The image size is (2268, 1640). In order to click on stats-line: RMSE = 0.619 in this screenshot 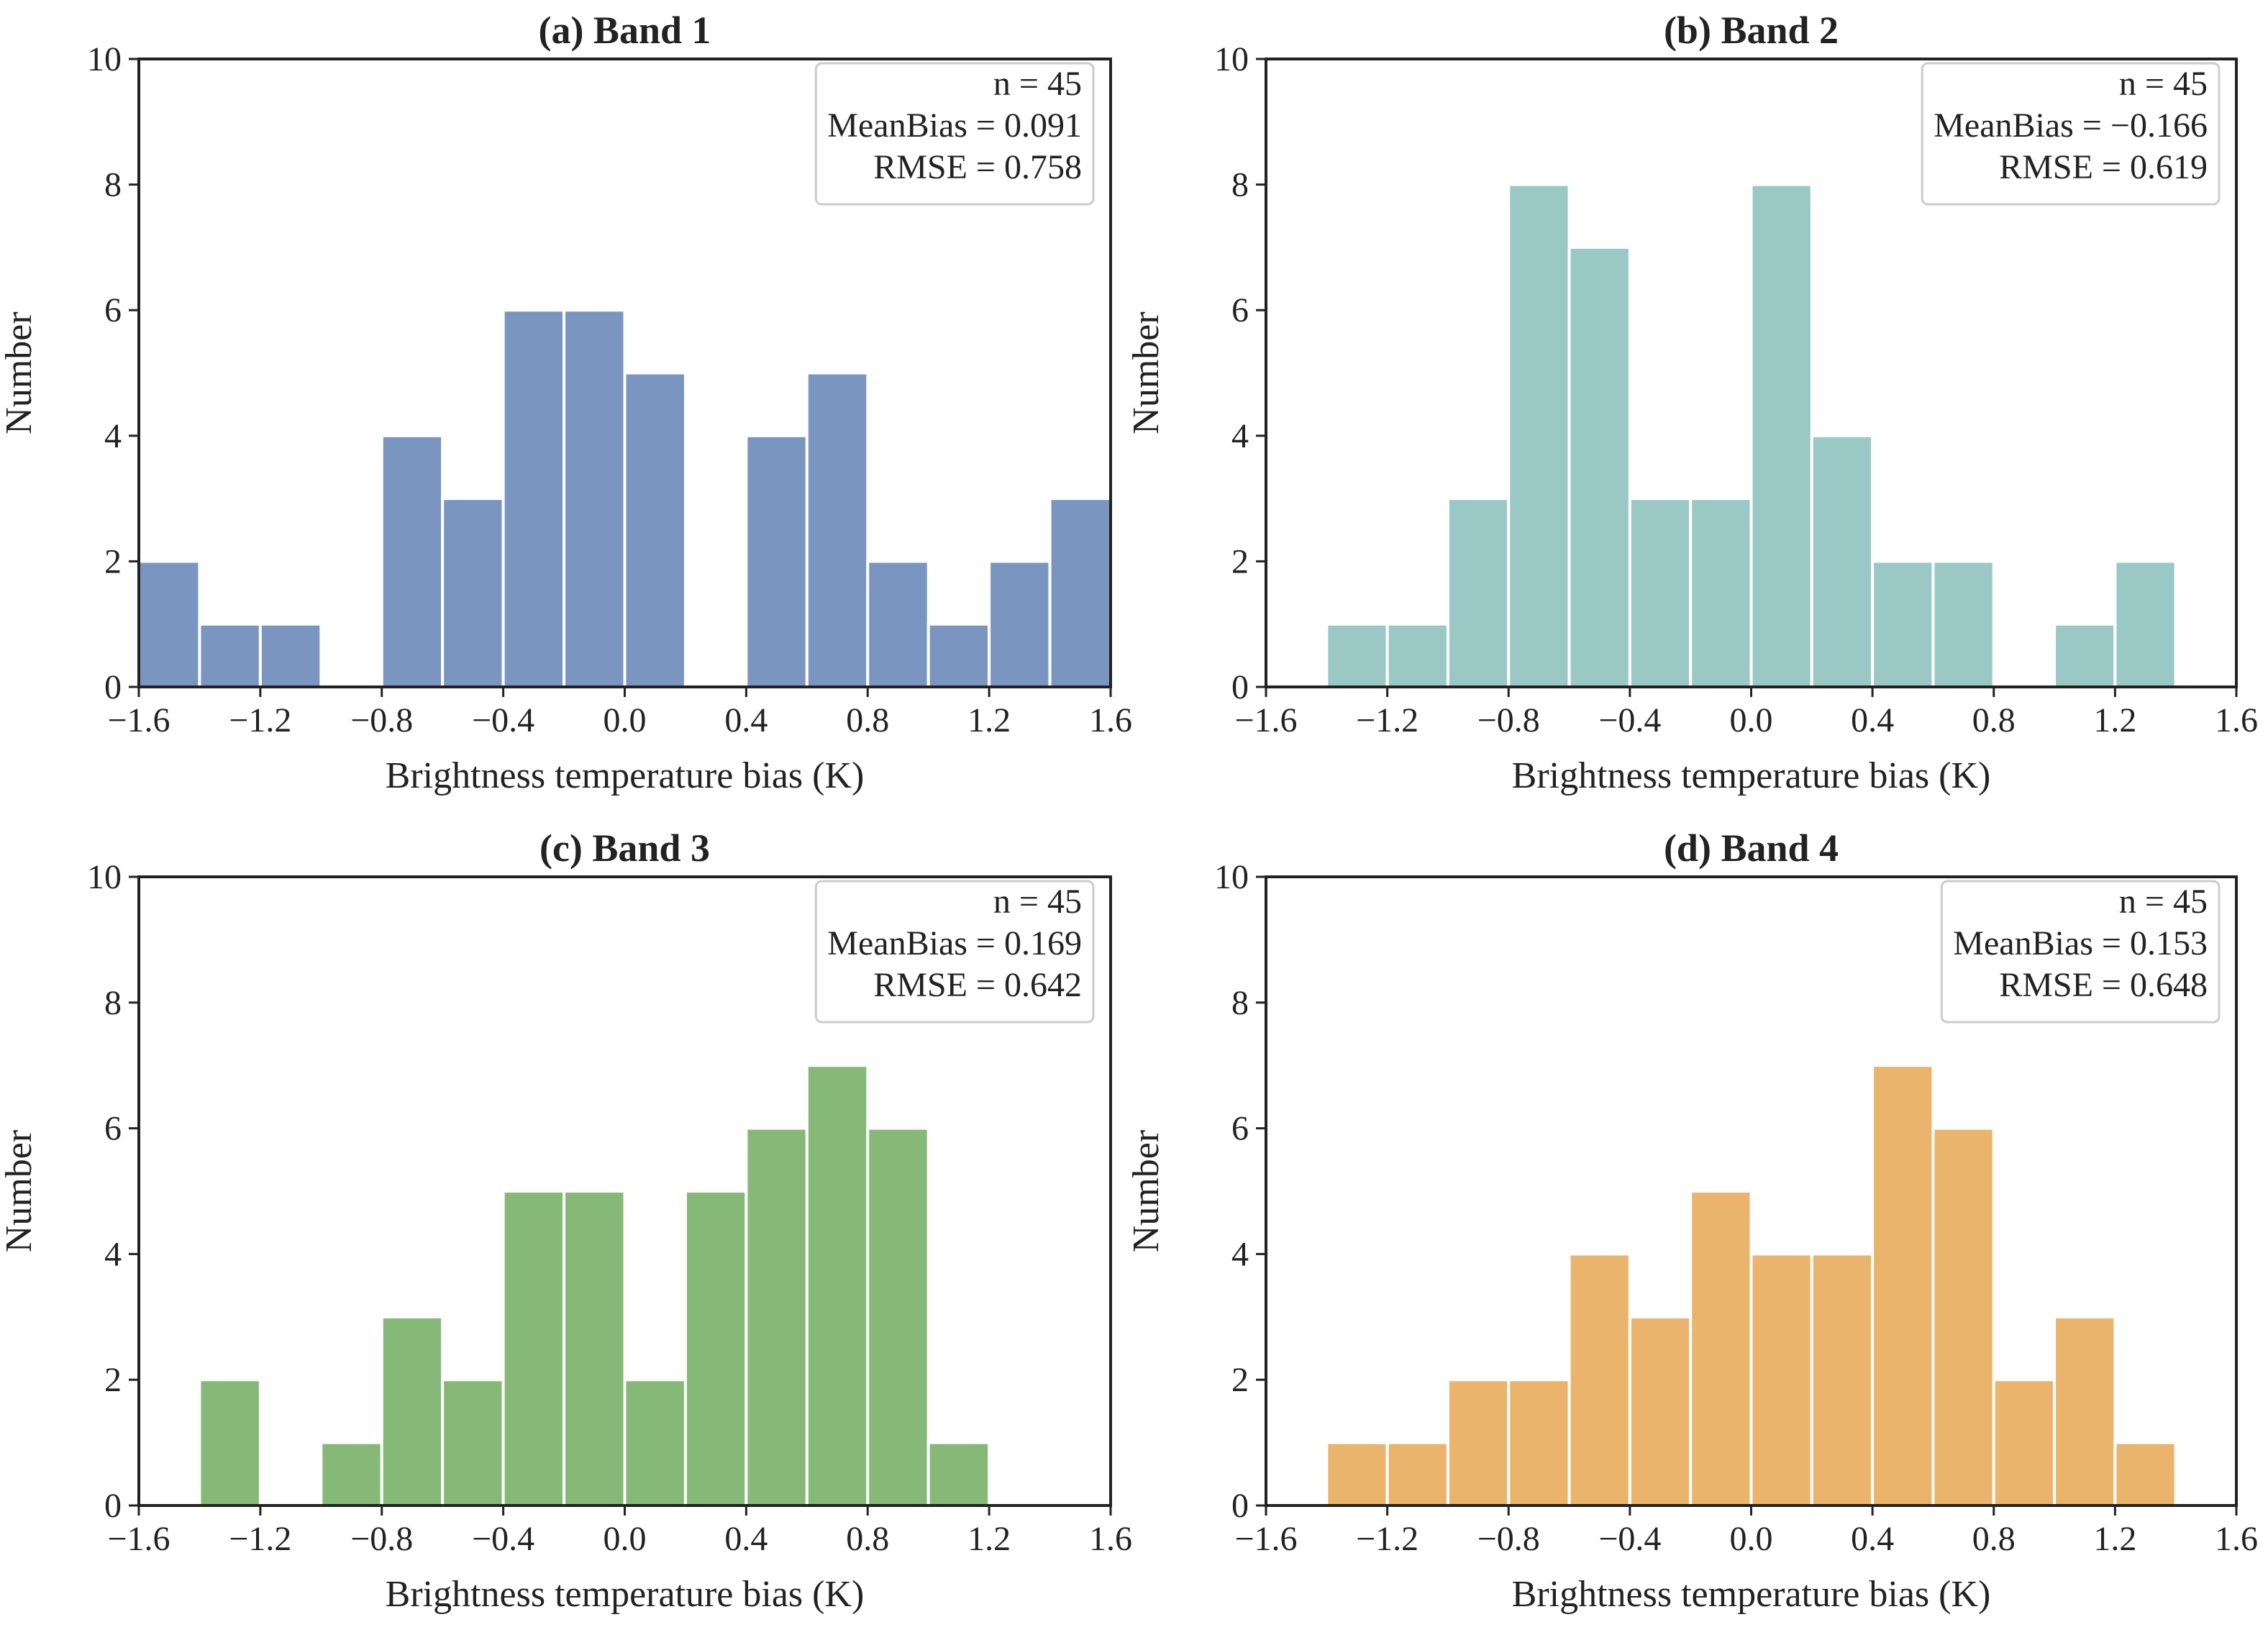, I will do `click(2103, 167)`.